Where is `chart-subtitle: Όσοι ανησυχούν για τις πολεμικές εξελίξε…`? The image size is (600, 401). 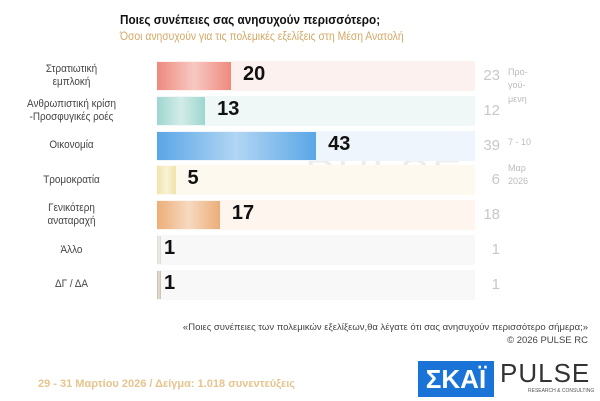
chart-subtitle: Όσοι ανησυχούν για τις πολεμικές εξελίξε… is located at coordinates (262, 37).